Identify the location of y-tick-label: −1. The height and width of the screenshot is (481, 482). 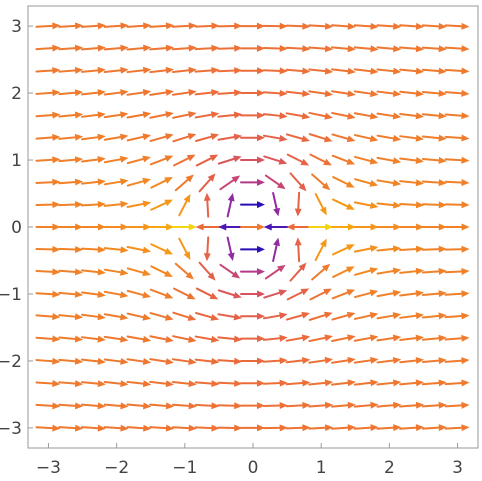
(11, 295).